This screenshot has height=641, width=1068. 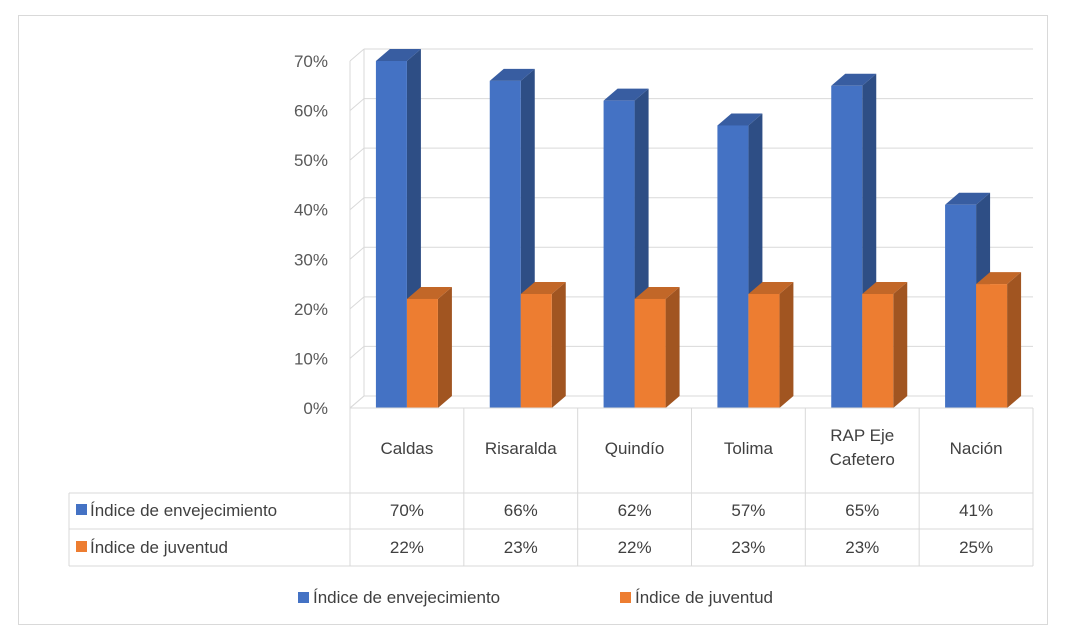 What do you see at coordinates (976, 510) in the screenshot?
I see `data-label: 41%` at bounding box center [976, 510].